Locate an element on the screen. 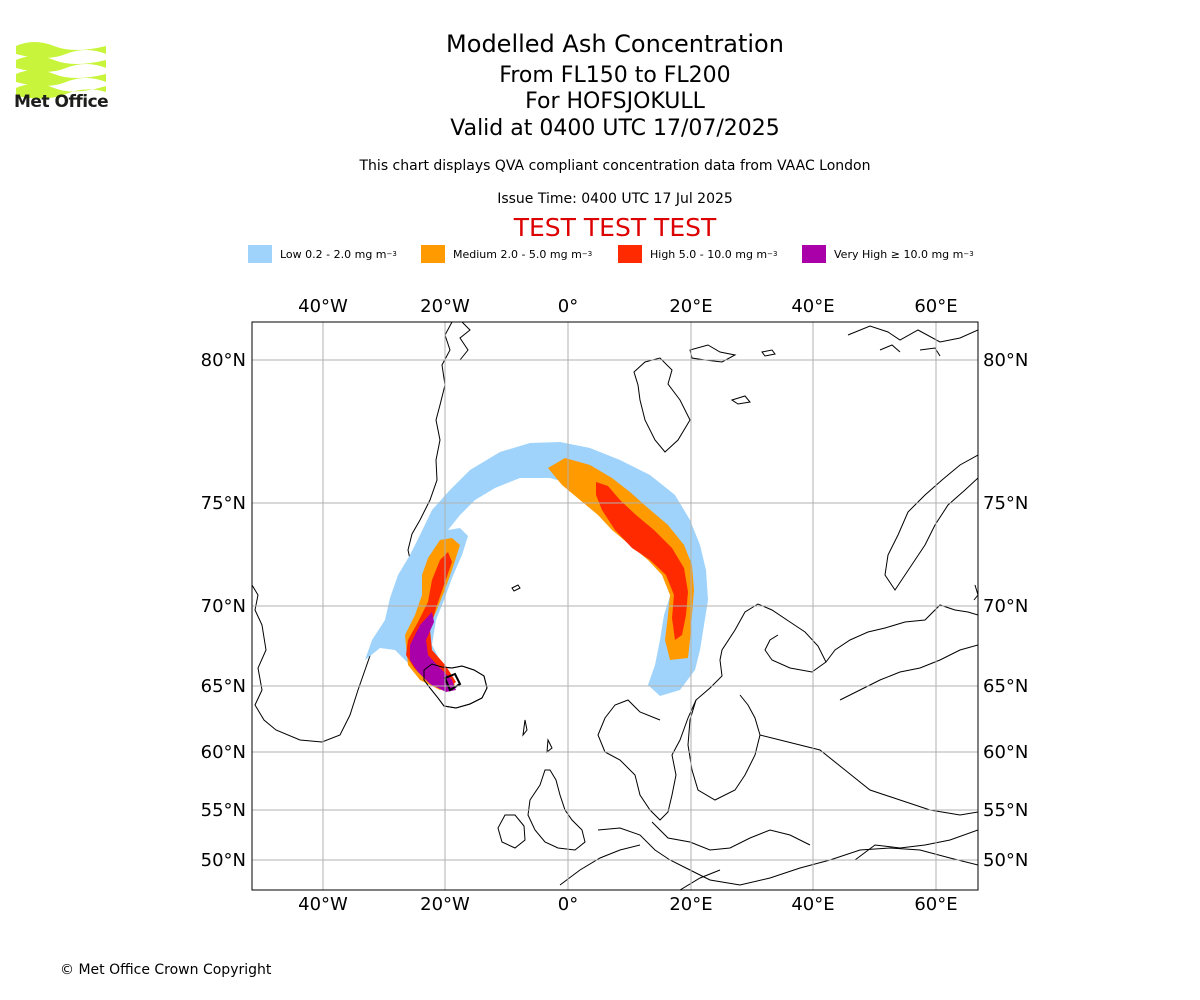 This screenshot has height=1000, width=1200. legend-swatch-medium is located at coordinates (433, 254).